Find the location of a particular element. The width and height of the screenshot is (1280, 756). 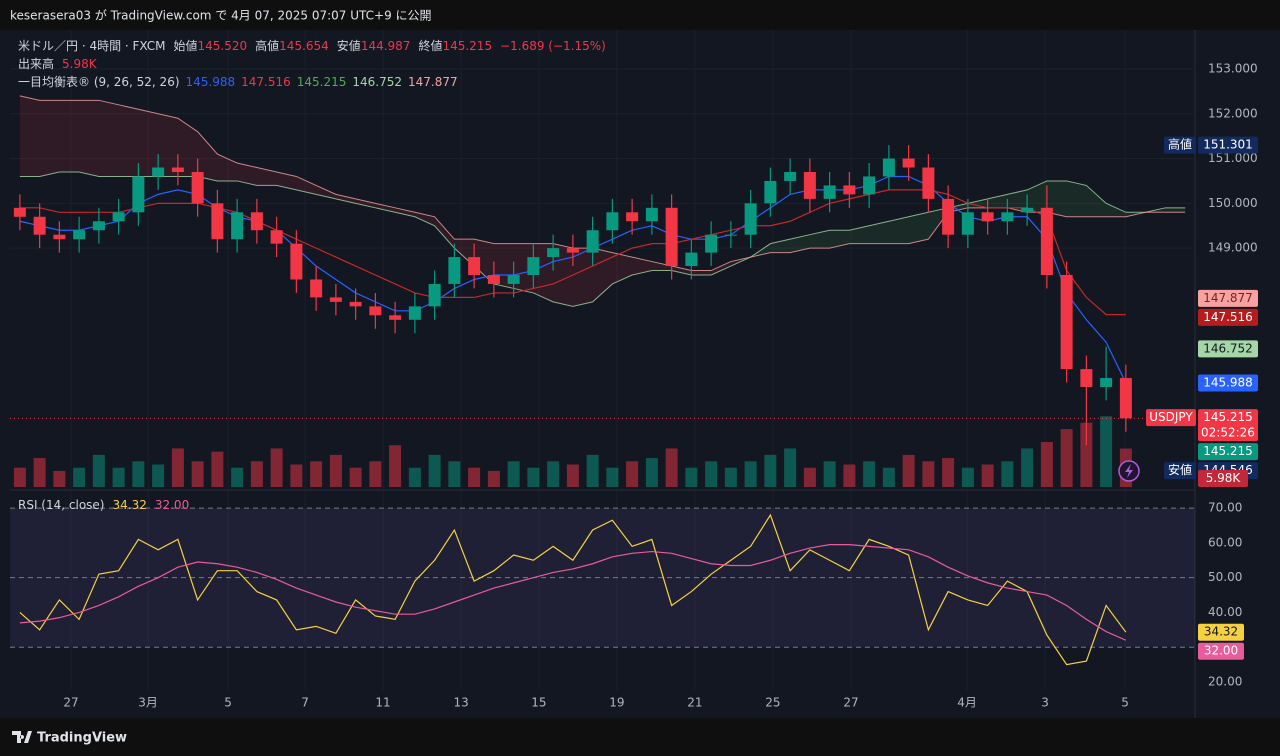

rsi-badge-text: 34.32 is located at coordinates (1221, 632).